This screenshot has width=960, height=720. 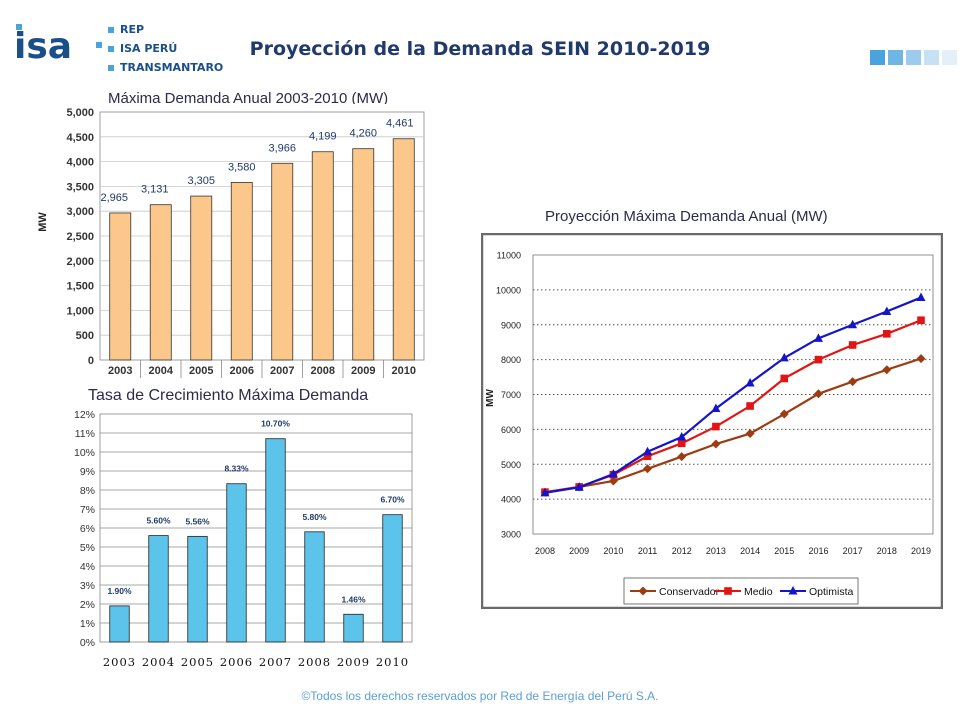 I want to click on legend-marker-medio, so click(x=728, y=591).